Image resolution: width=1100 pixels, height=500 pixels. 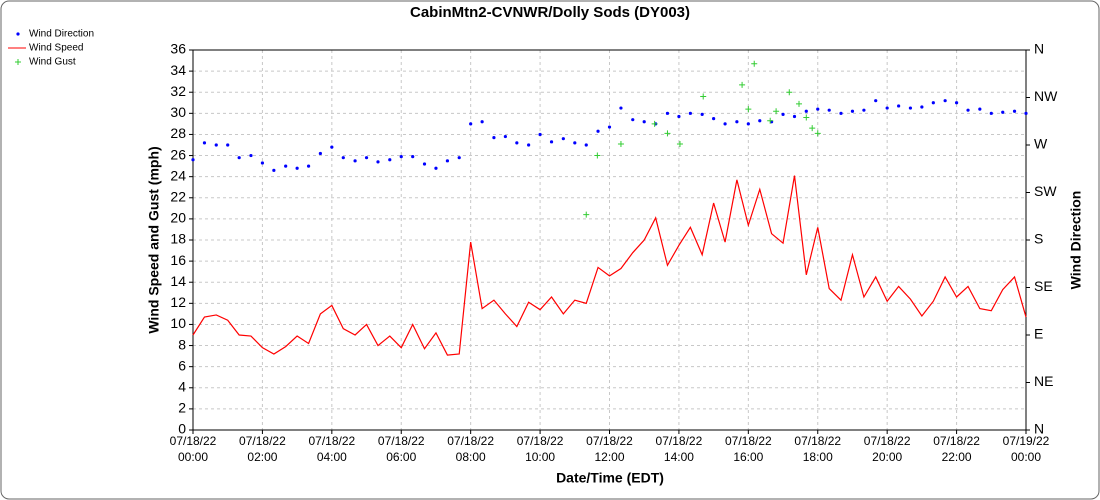 What do you see at coordinates (679, 449) in the screenshot?
I see `x-tick-label: 07/18/22 14:00` at bounding box center [679, 449].